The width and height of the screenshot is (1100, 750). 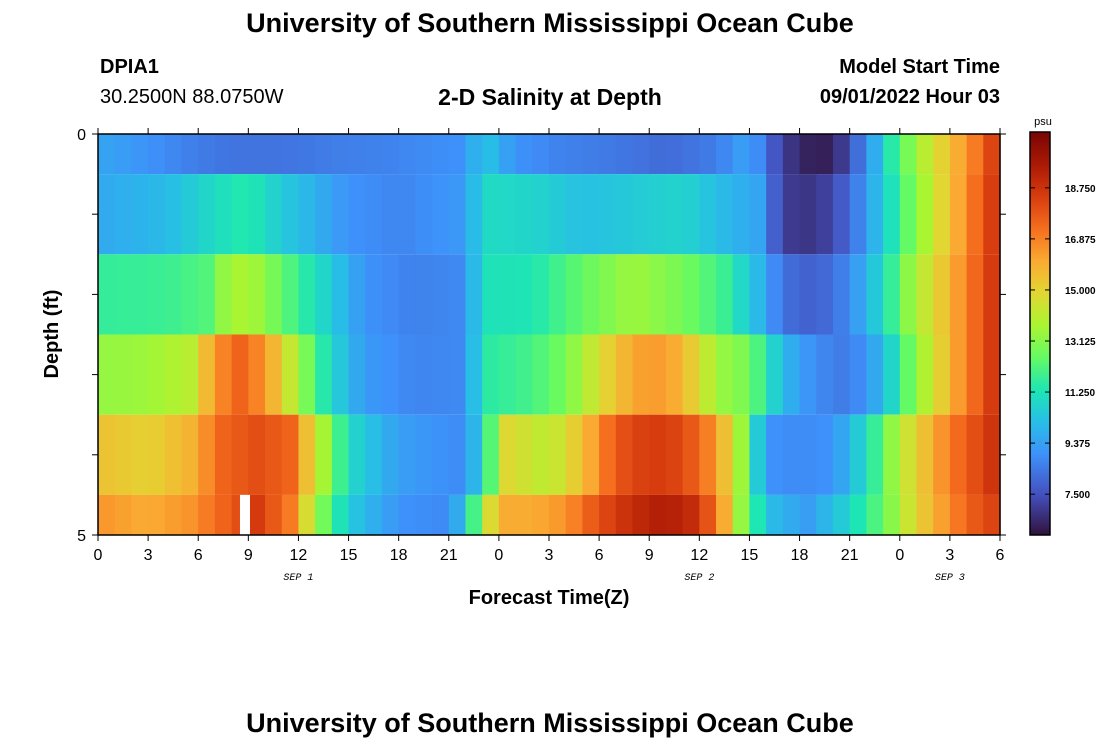 What do you see at coordinates (491, 294) in the screenshot?
I see `heatmap-cell-layer2-h23` at bounding box center [491, 294].